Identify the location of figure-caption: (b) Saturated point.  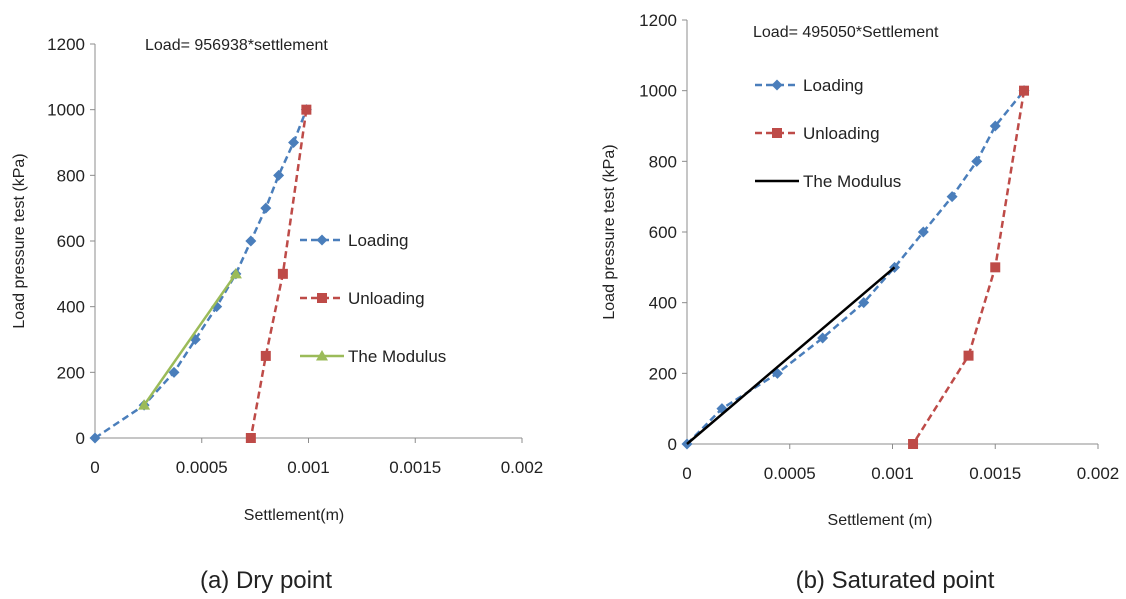
(895, 580).